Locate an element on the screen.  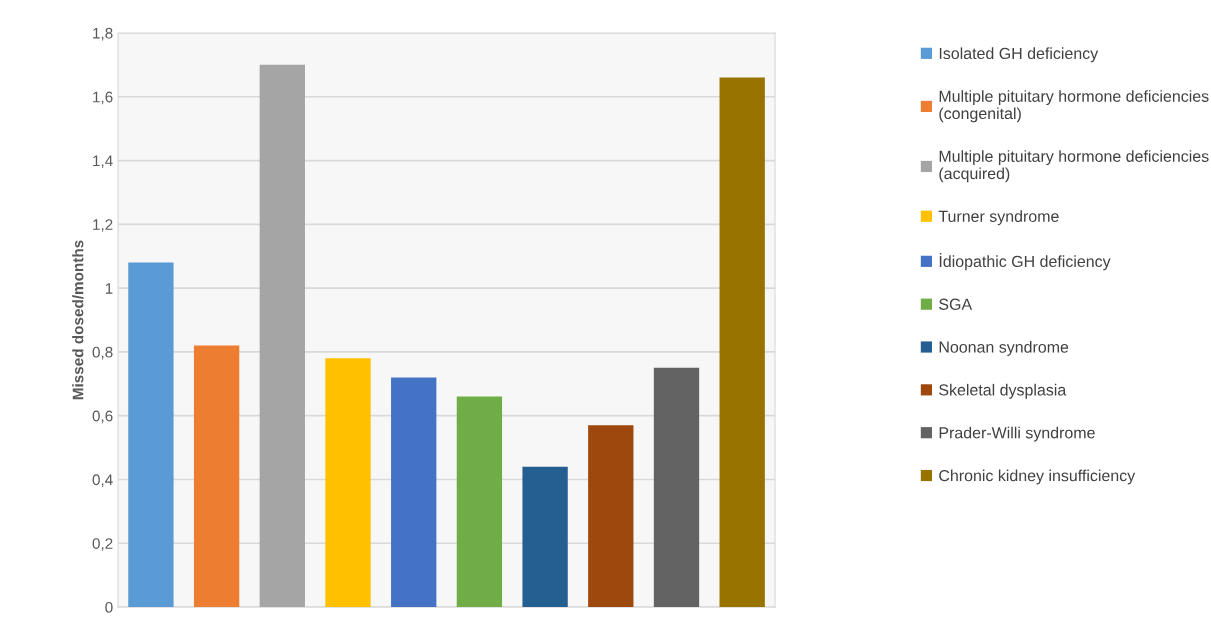
y-tick-label: 1,8 is located at coordinates (103, 34).